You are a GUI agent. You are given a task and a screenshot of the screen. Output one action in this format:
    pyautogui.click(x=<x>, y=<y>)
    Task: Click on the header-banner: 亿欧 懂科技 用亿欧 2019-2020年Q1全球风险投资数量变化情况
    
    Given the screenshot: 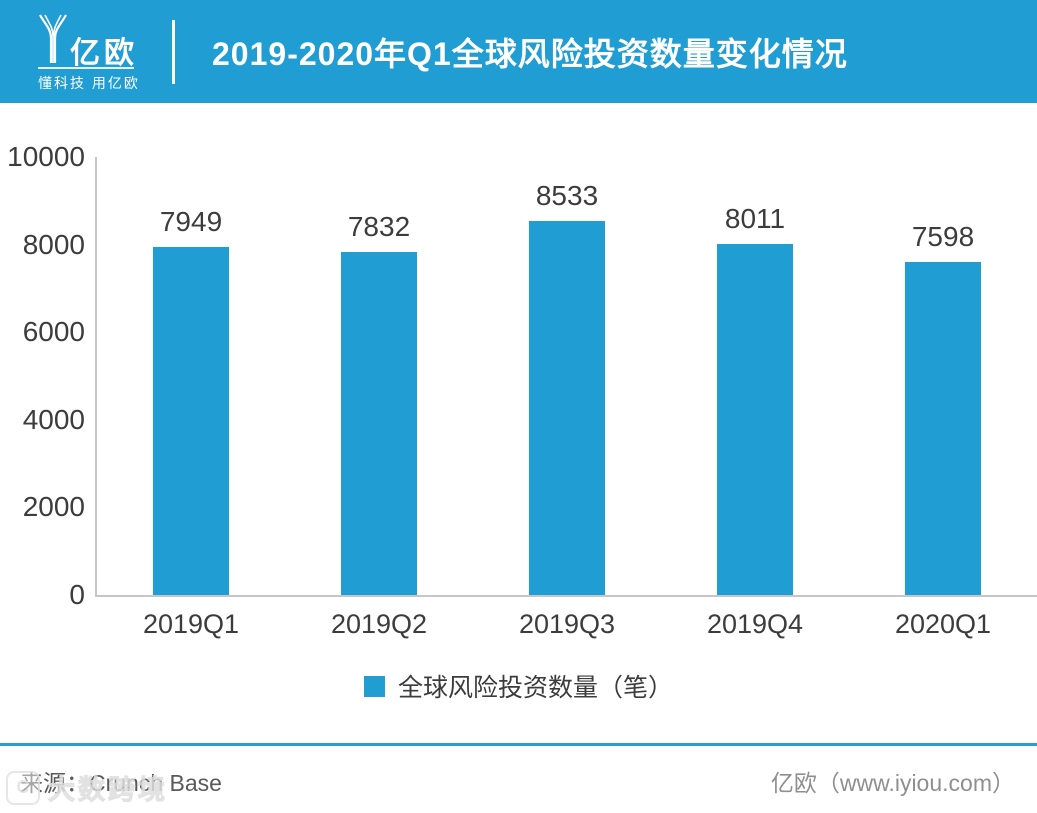 What is the action you would take?
    pyautogui.click(x=518, y=51)
    